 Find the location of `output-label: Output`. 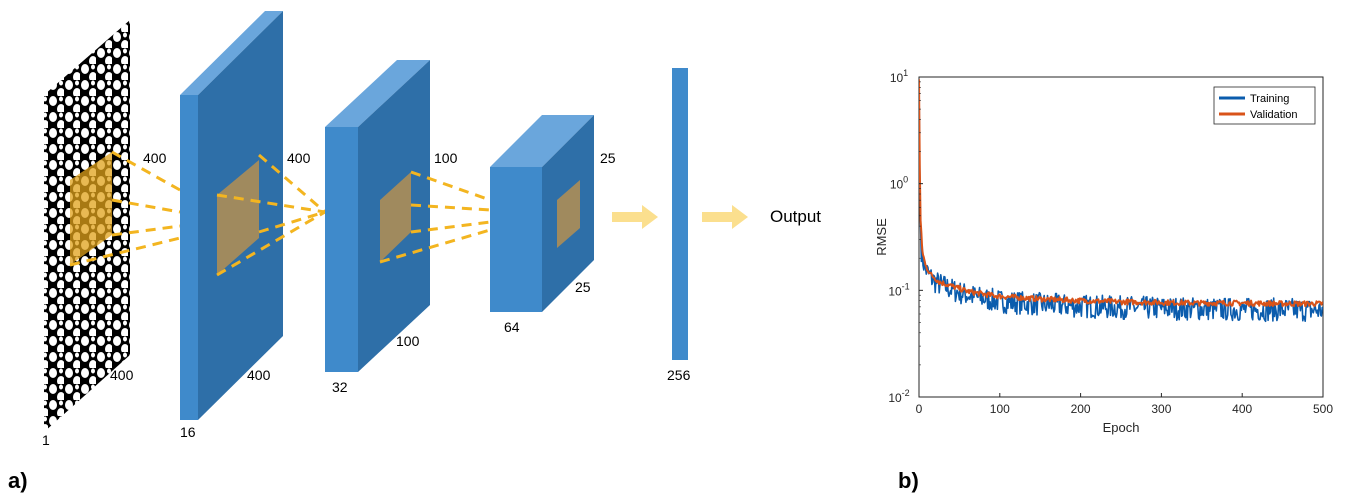

output-label: Output is located at coordinates (795, 216).